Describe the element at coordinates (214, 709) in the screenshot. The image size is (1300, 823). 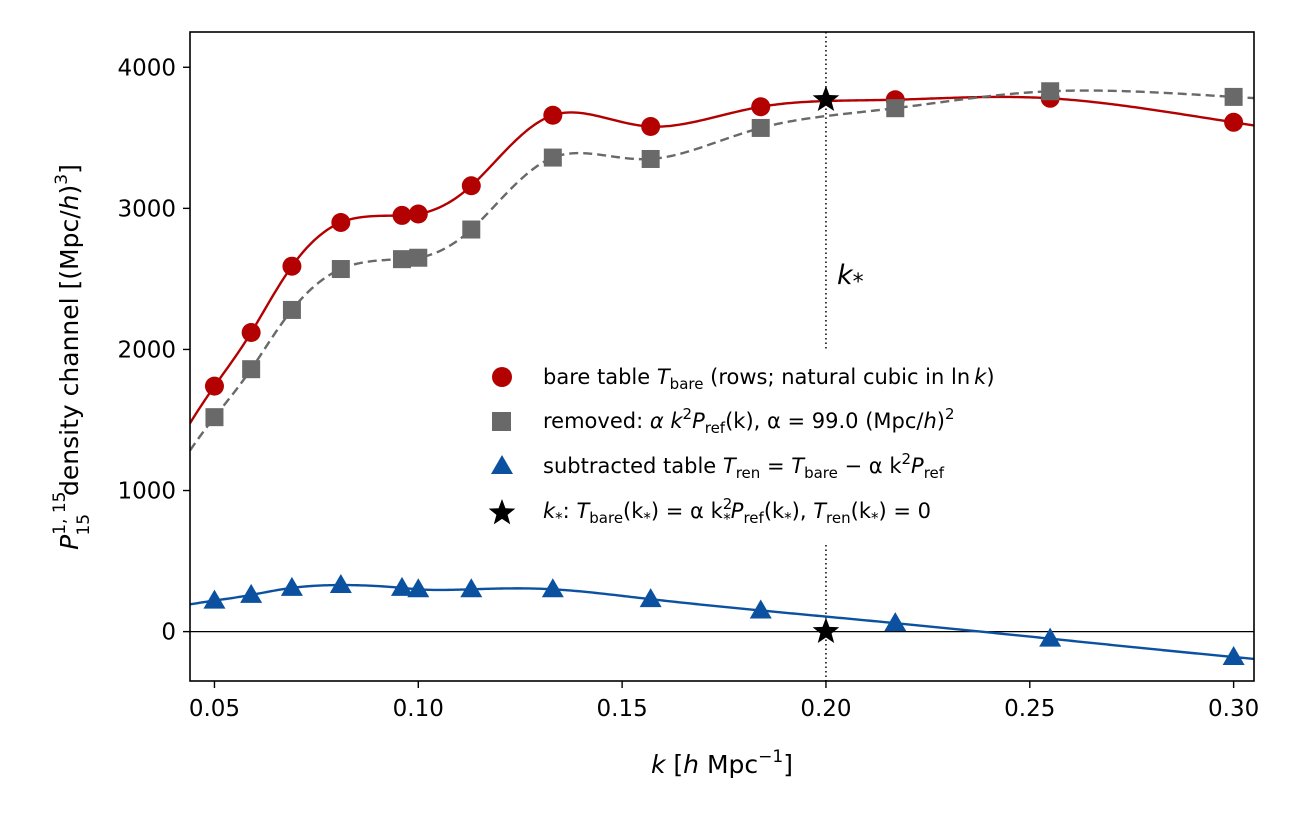
I see `x-tick-label: 0.05` at that location.